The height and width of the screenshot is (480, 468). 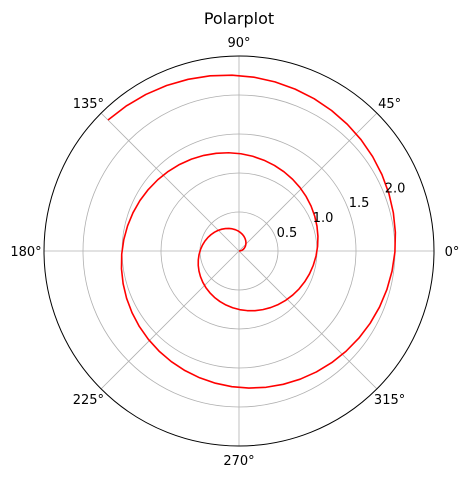 What do you see at coordinates (239, 18) in the screenshot?
I see `chart-title: Polarplot` at bounding box center [239, 18].